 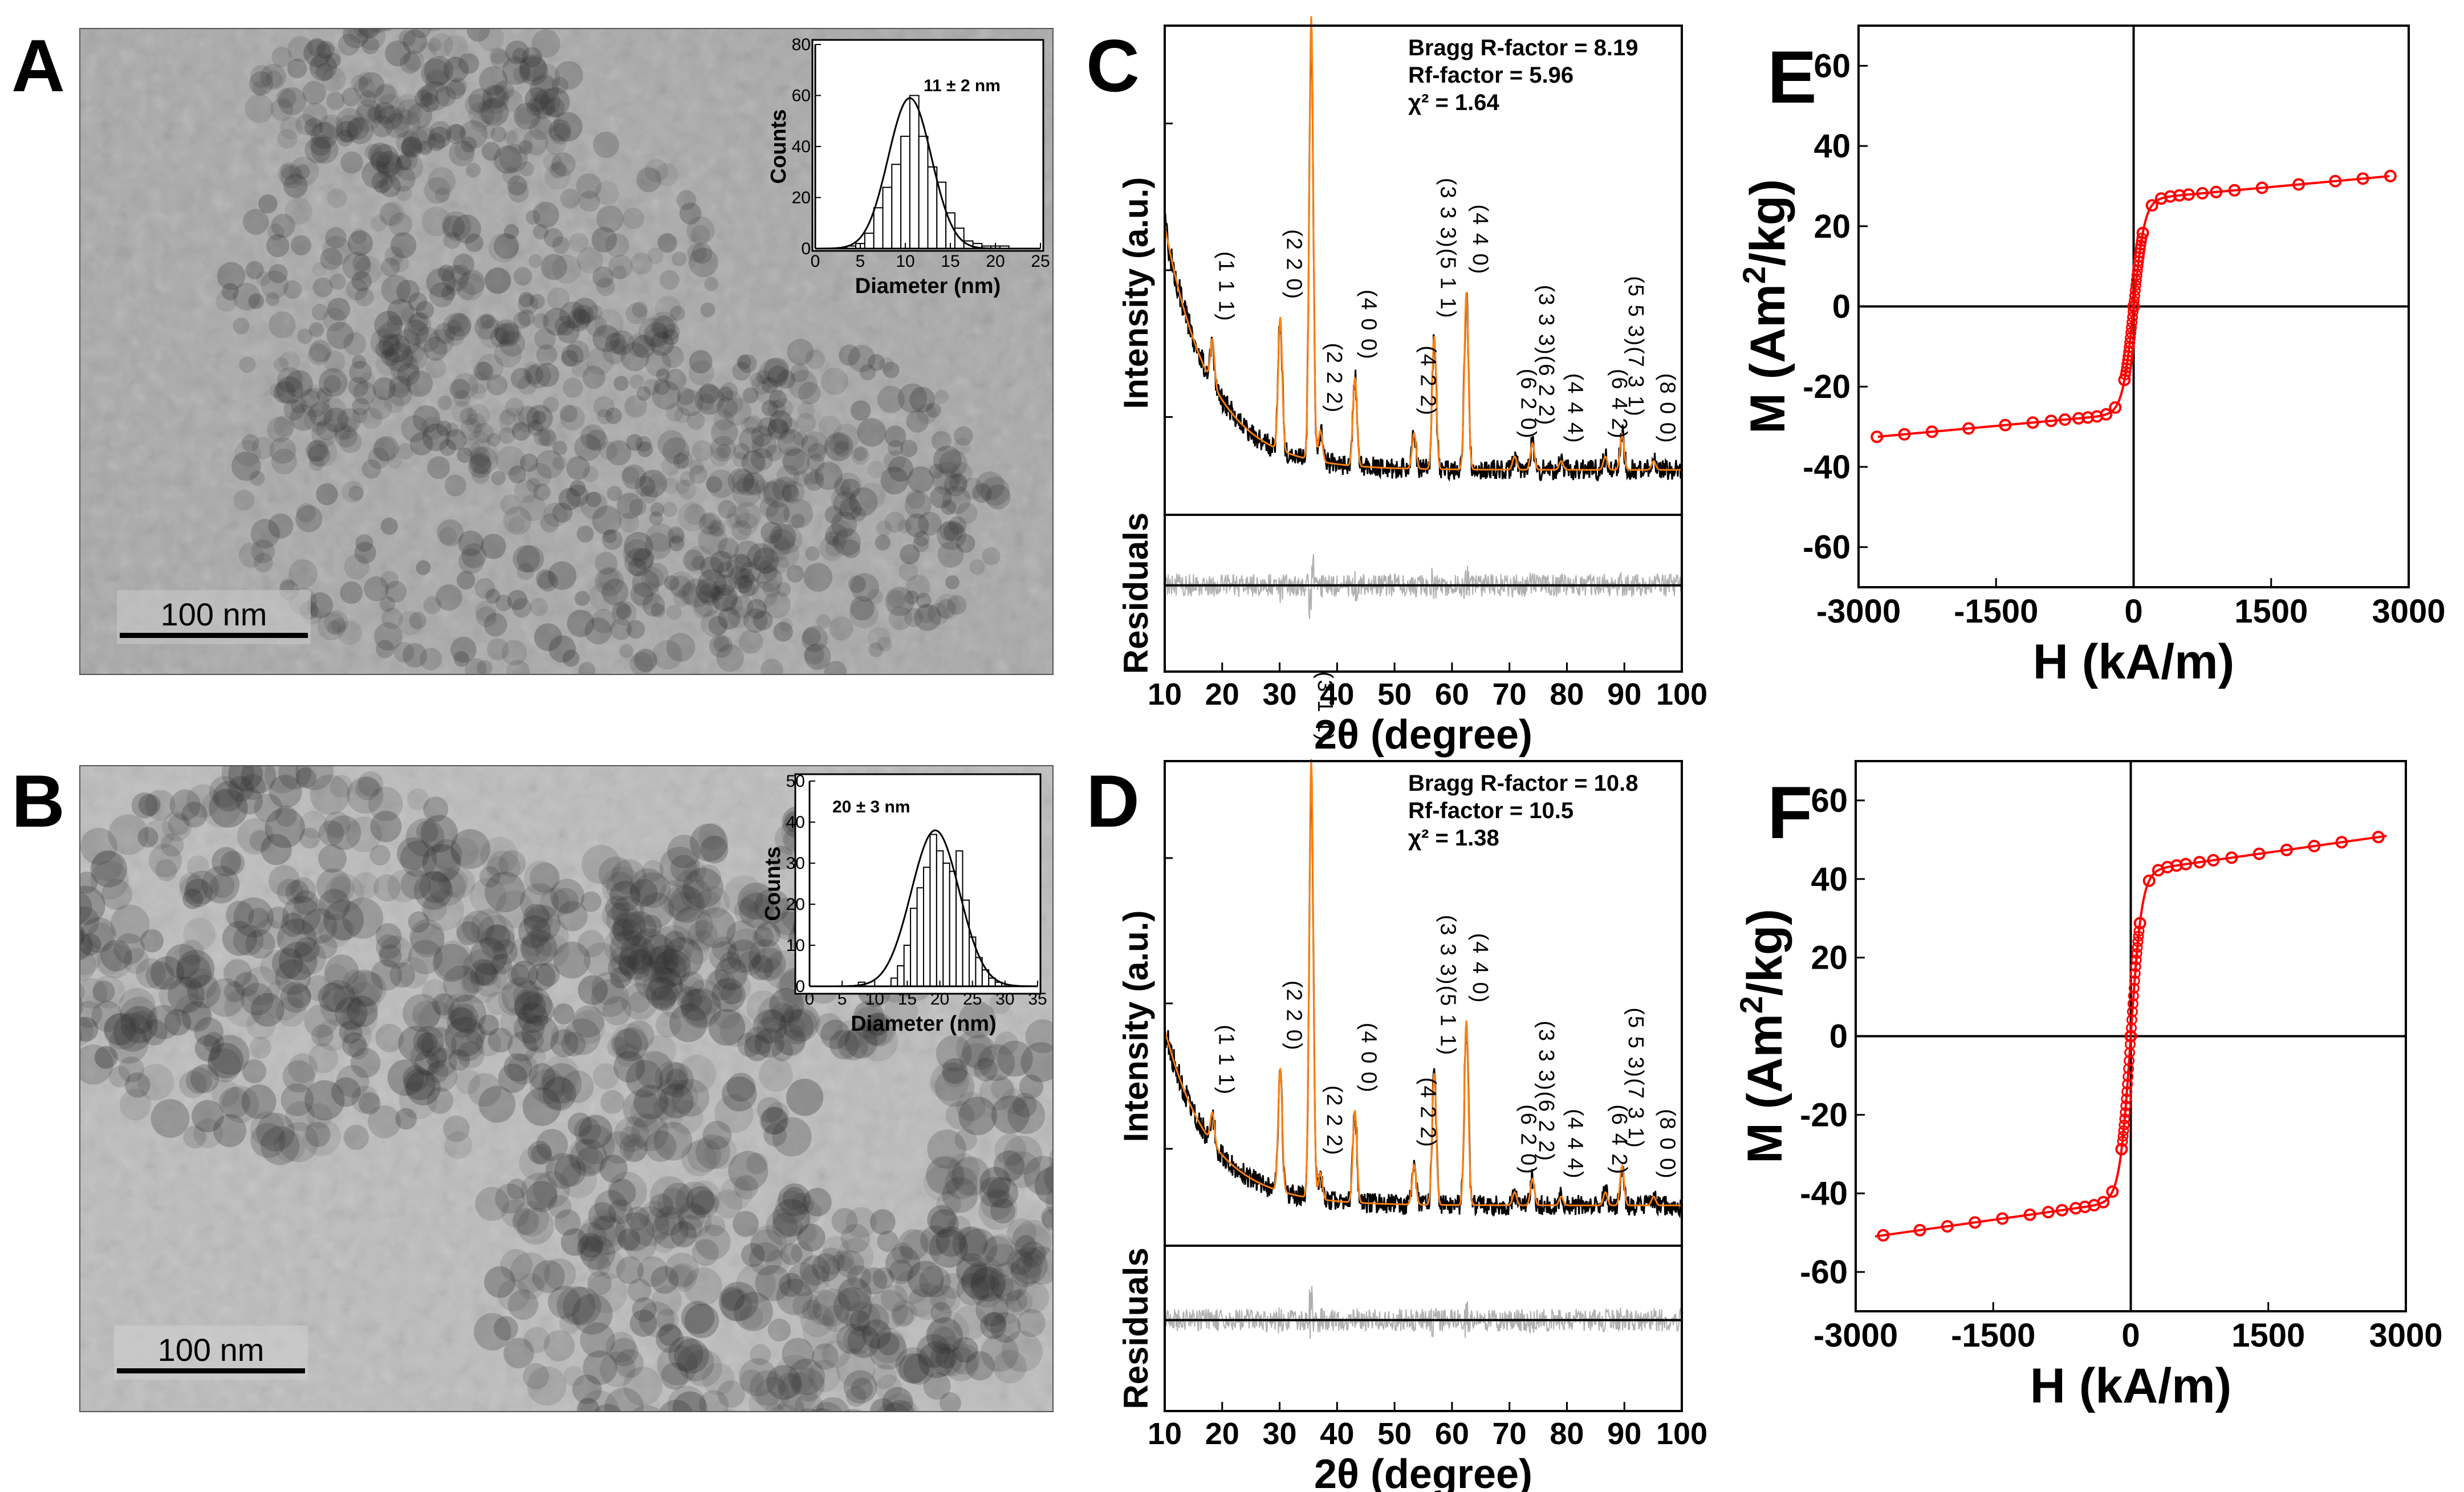 I want to click on hkl-label: (4 2 2), so click(x=1428, y=380).